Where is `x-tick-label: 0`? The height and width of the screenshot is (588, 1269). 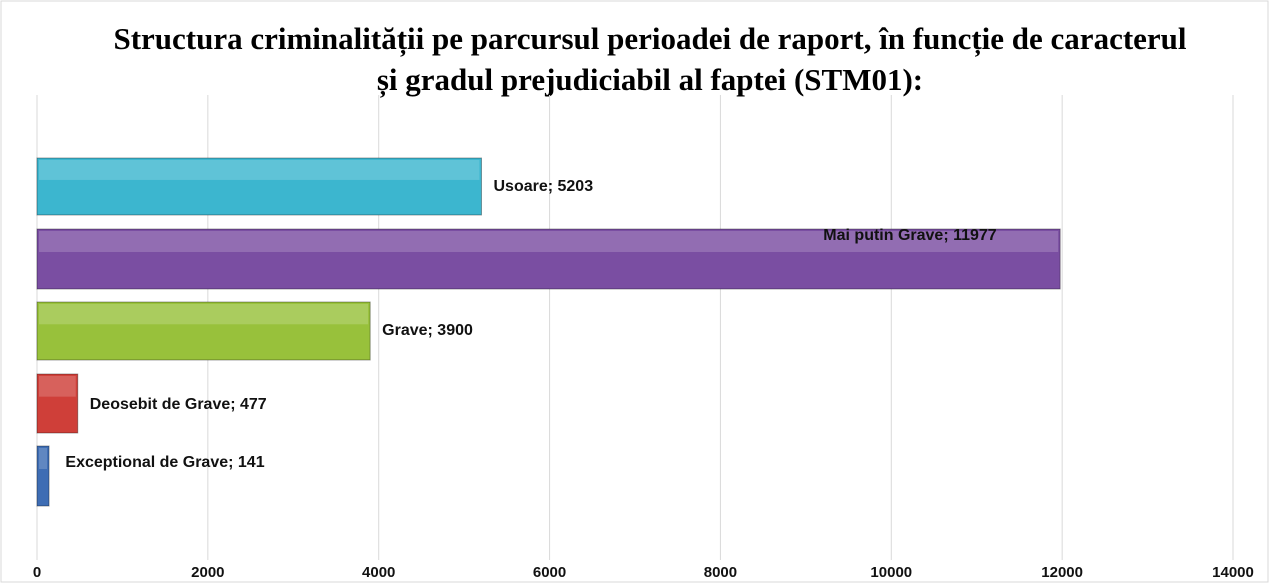
x-tick-label: 0 is located at coordinates (37, 572).